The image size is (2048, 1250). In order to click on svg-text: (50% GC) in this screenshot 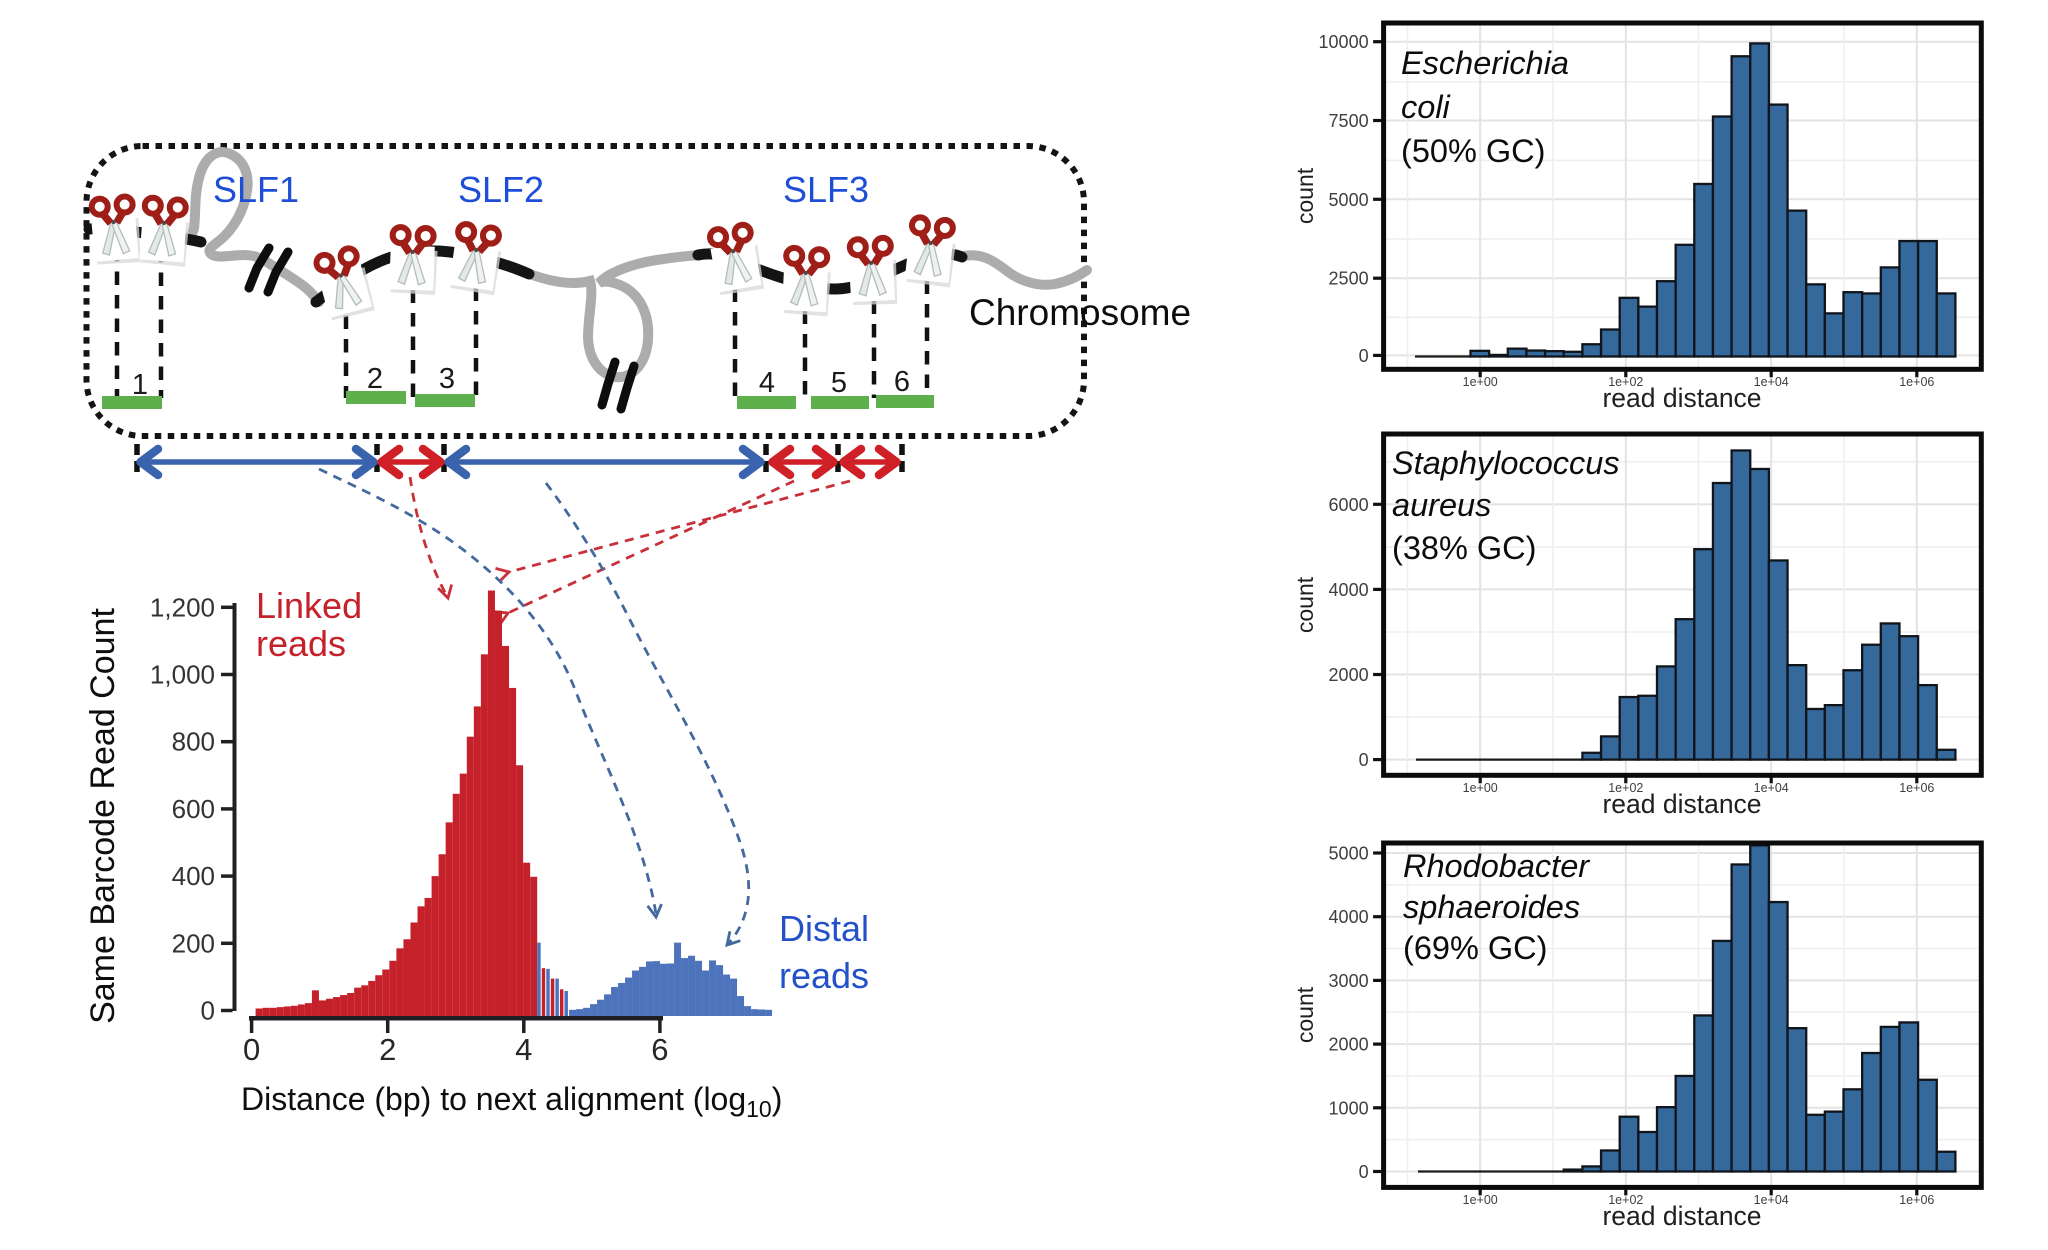, I will do `click(1473, 151)`.